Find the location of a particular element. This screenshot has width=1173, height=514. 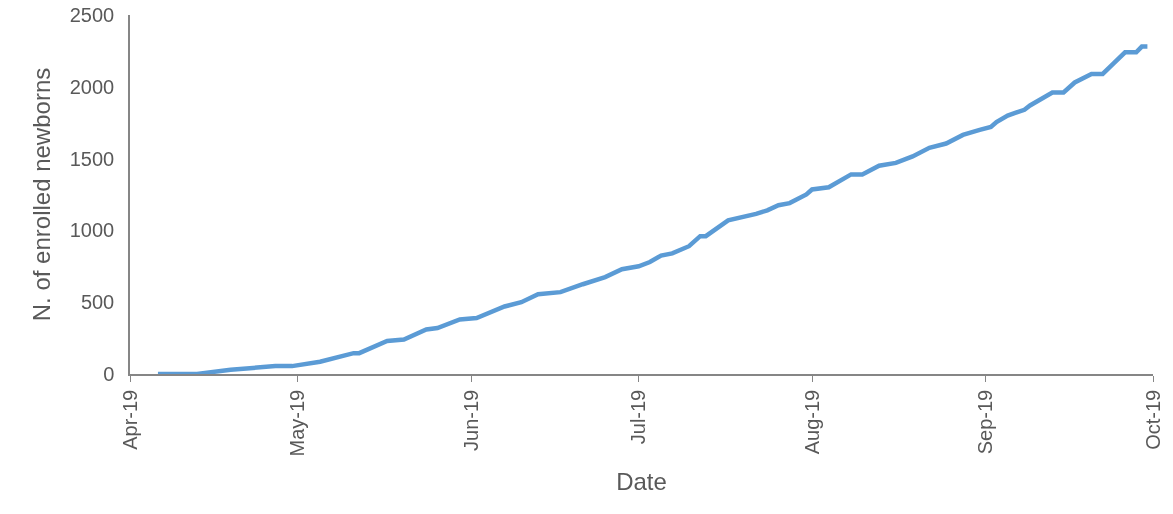

y-tick-label: 1500 is located at coordinates (92, 158).